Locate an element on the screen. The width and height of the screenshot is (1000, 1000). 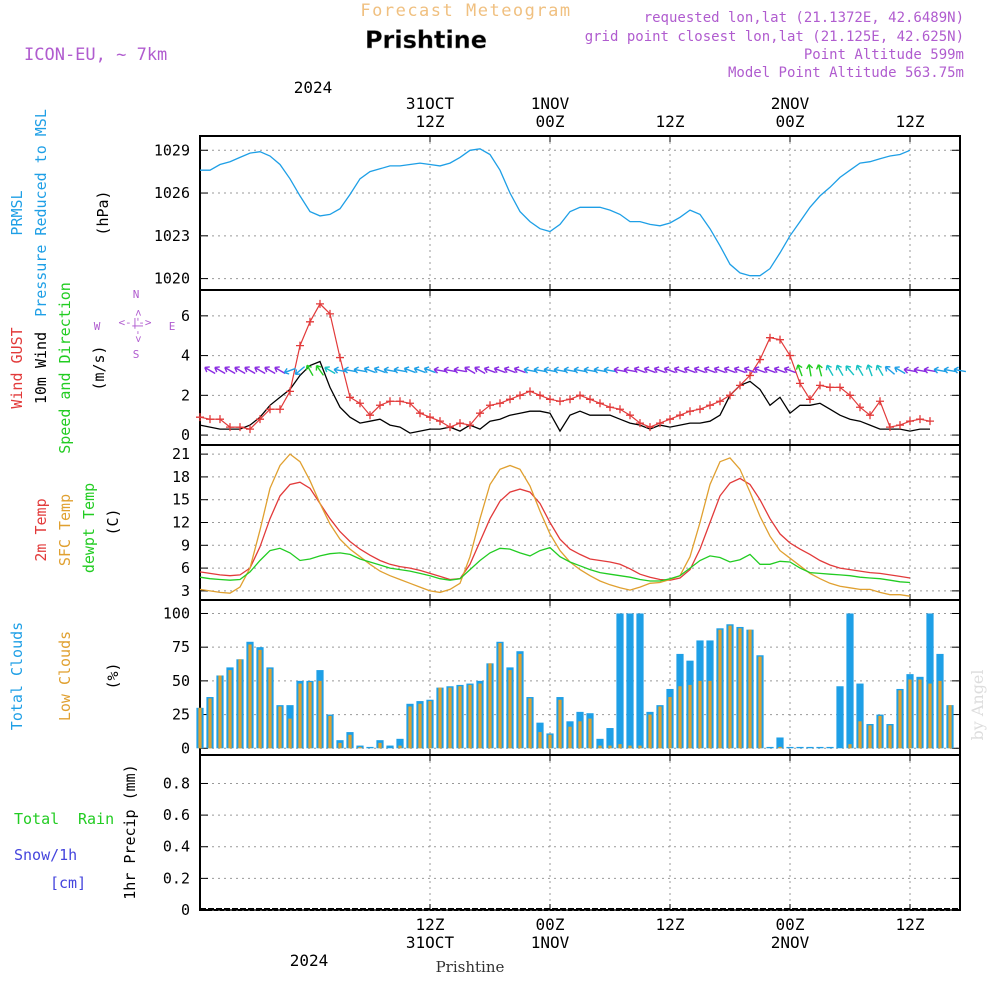
bottom-axis-labels: 12Z31OCT00Z1NOV12Z00Z2NOV12Z00Z3NOV is located at coordinates (665, 933).